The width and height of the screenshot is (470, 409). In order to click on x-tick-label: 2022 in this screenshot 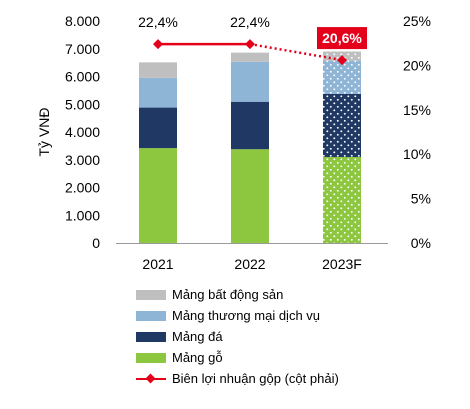, I will do `click(249, 264)`.